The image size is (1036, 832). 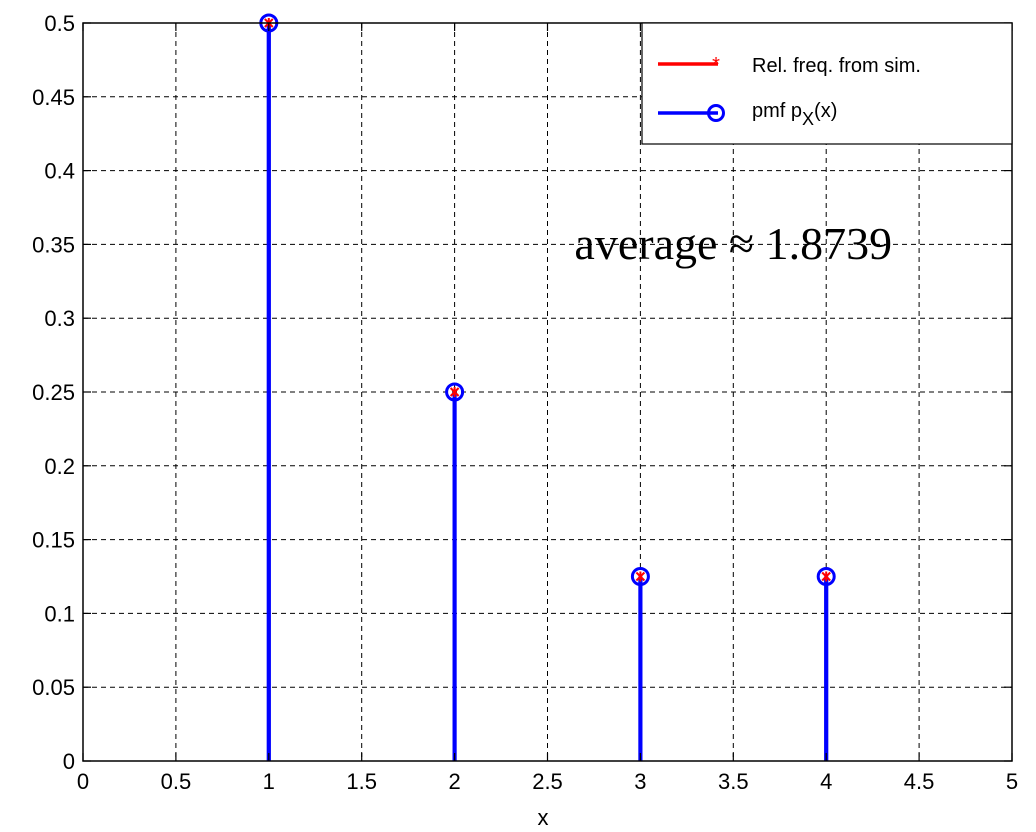 I want to click on x-tick-label: 2, so click(x=454, y=781).